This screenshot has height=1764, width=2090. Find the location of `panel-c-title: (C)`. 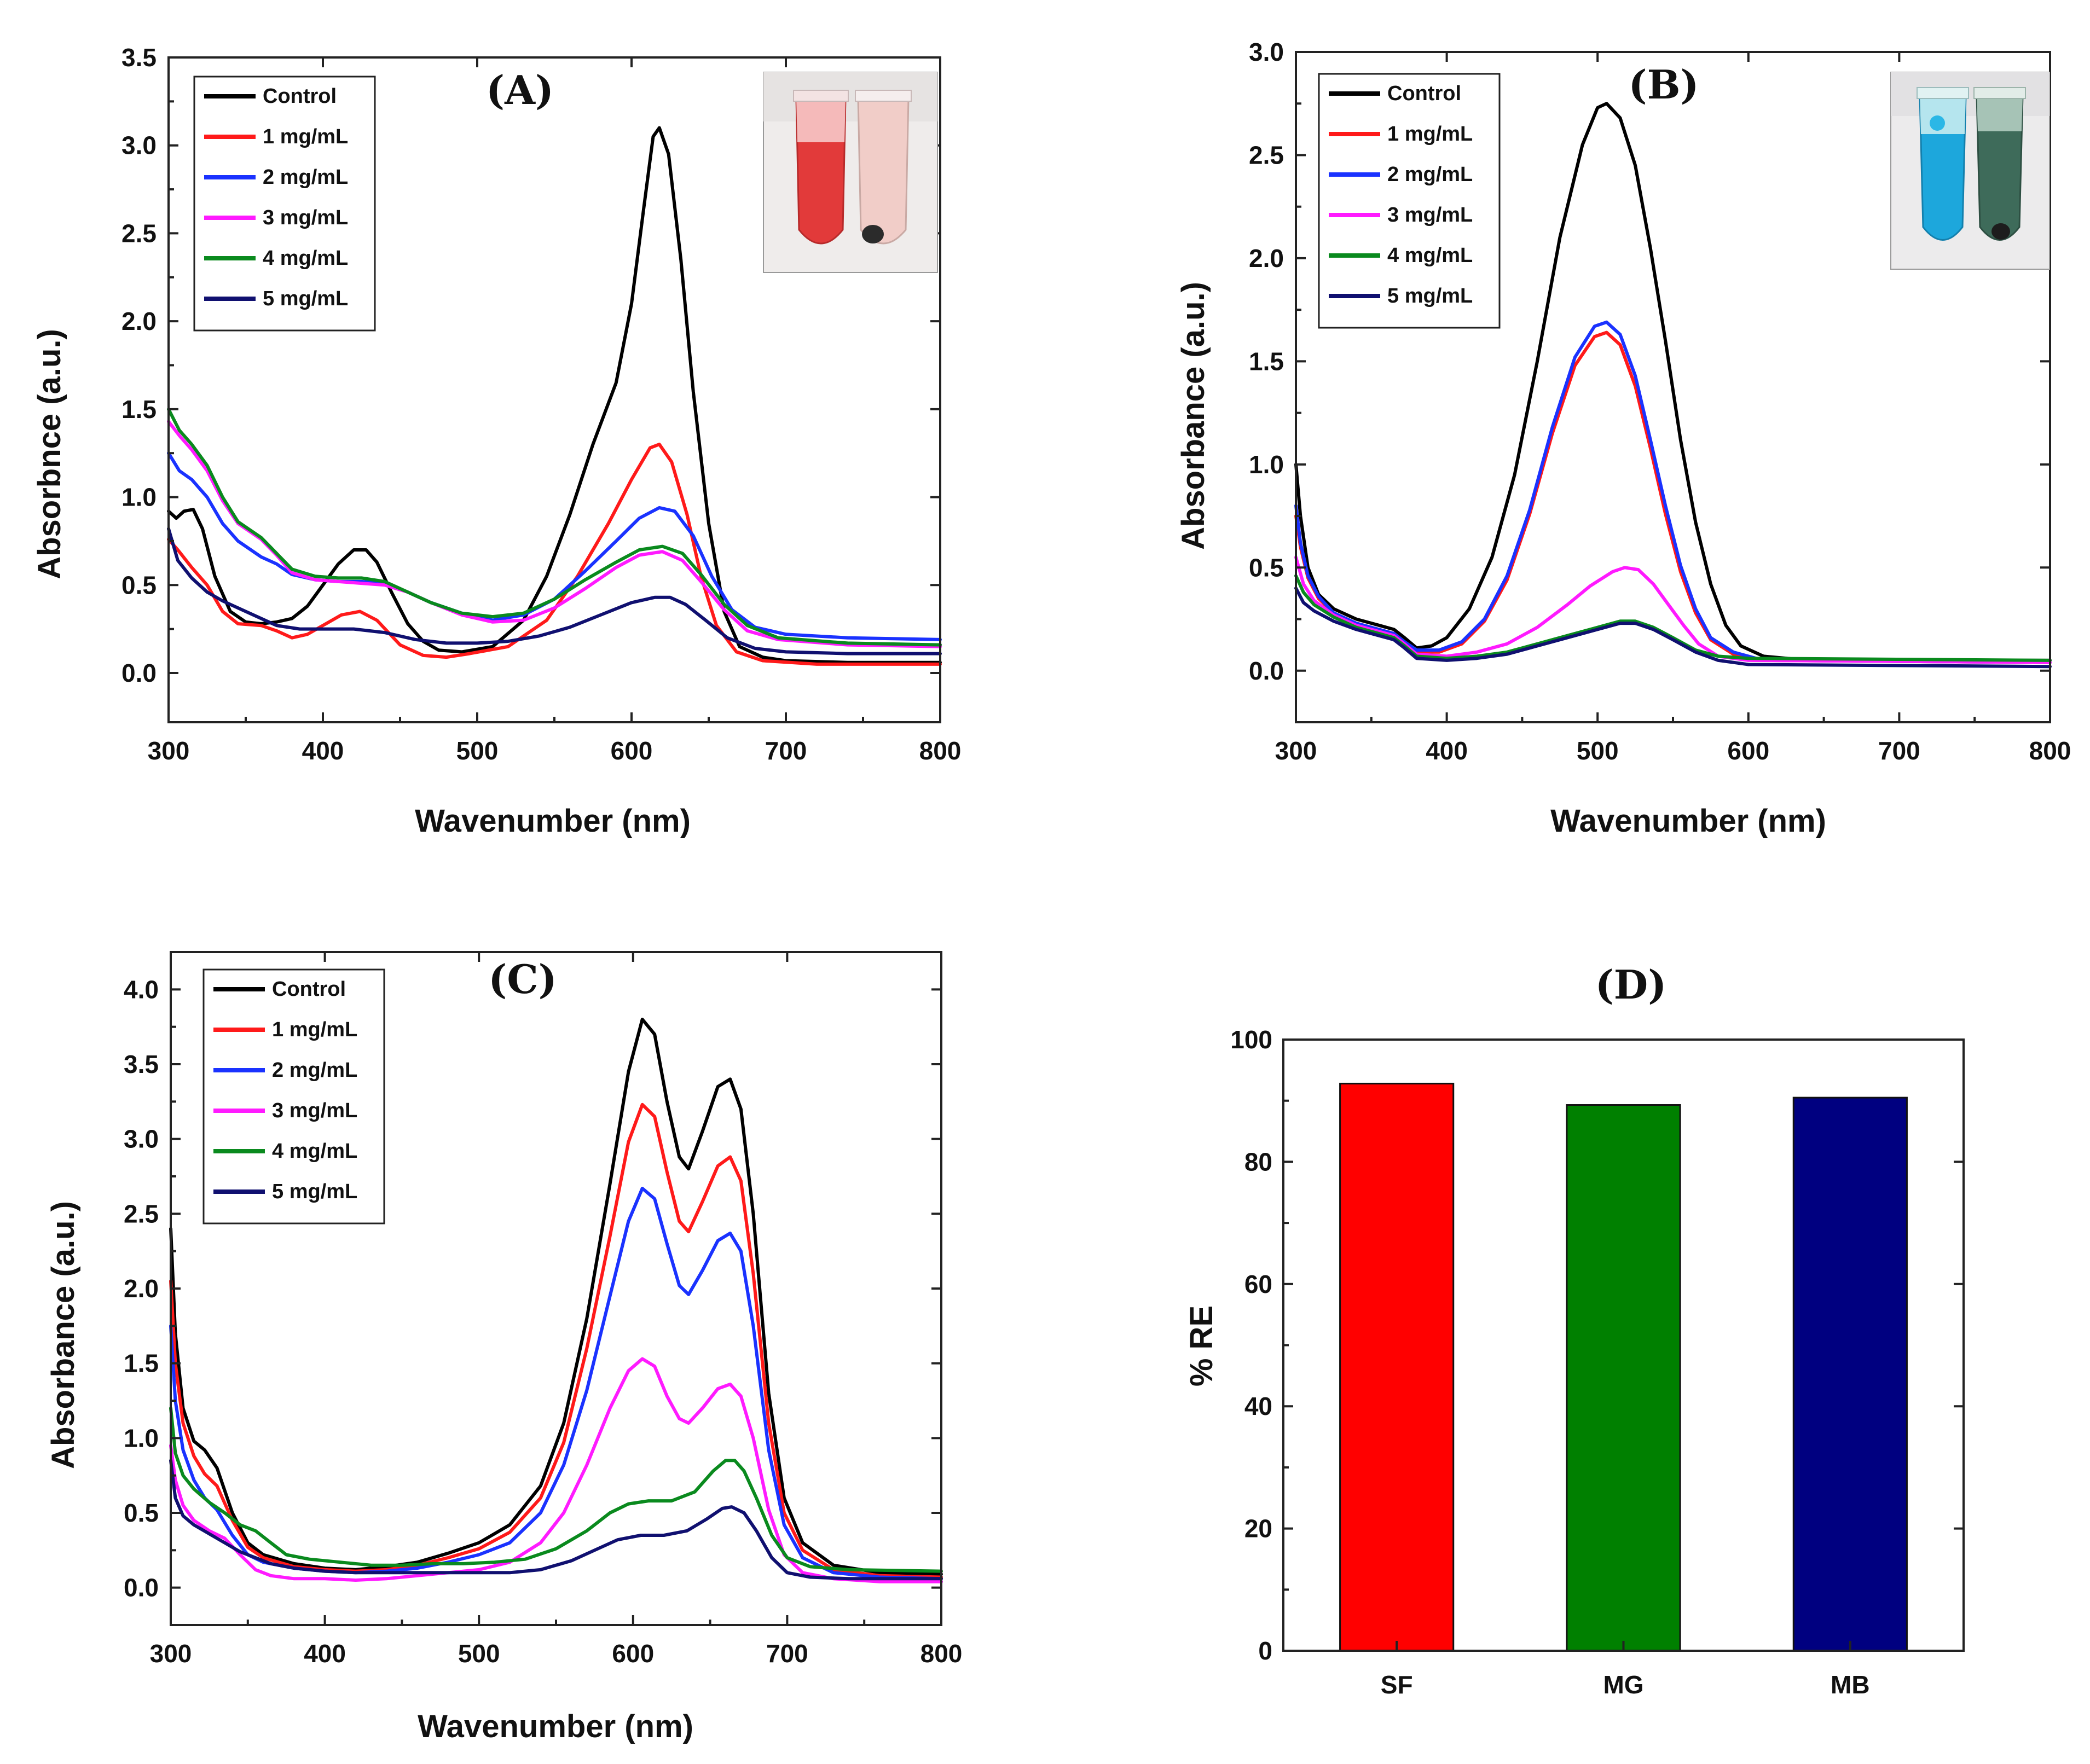

panel-c-title: (C) is located at coordinates (522, 979).